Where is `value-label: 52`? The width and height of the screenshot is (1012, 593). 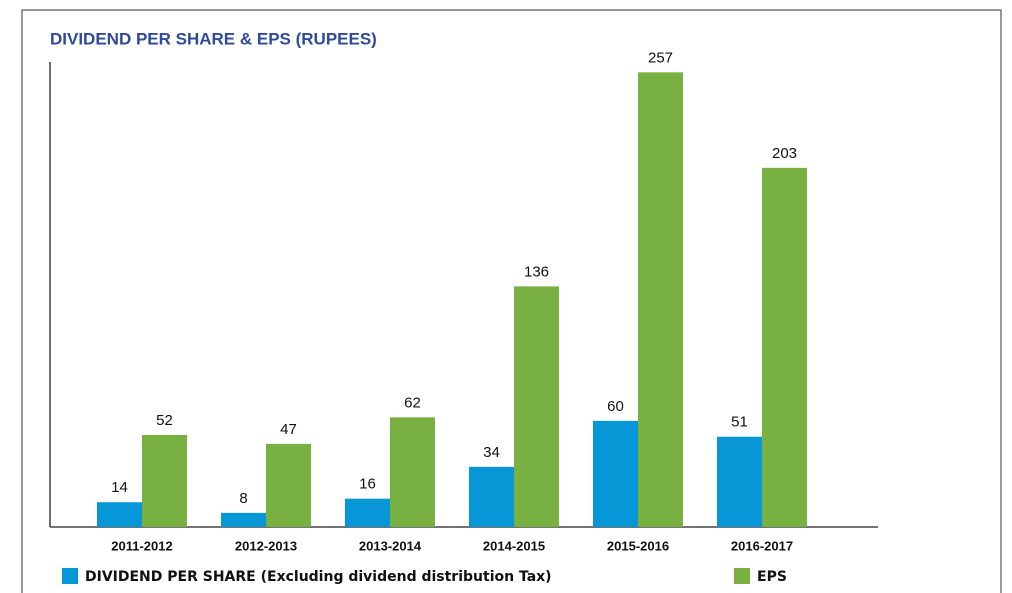
value-label: 52 is located at coordinates (164, 420).